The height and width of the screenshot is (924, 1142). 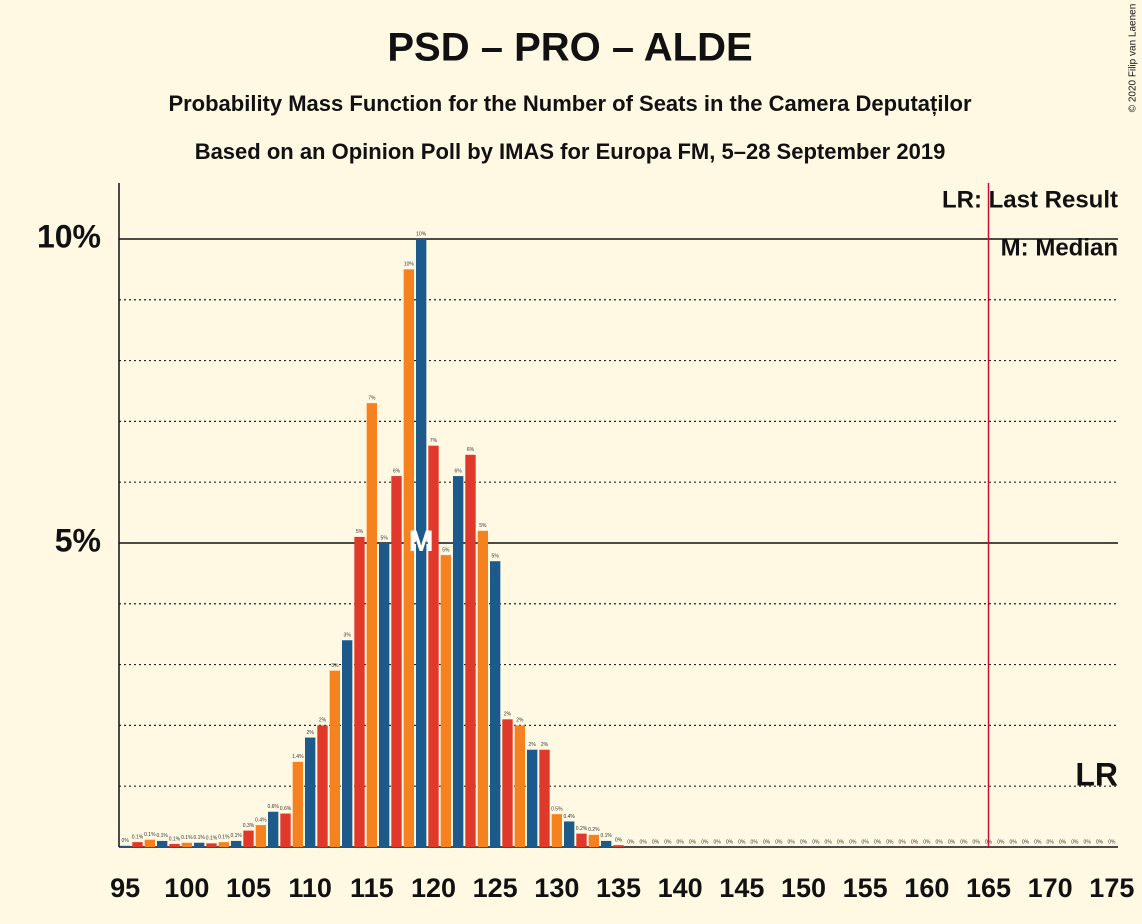 I want to click on value-label: 1.4%, so click(x=298, y=757).